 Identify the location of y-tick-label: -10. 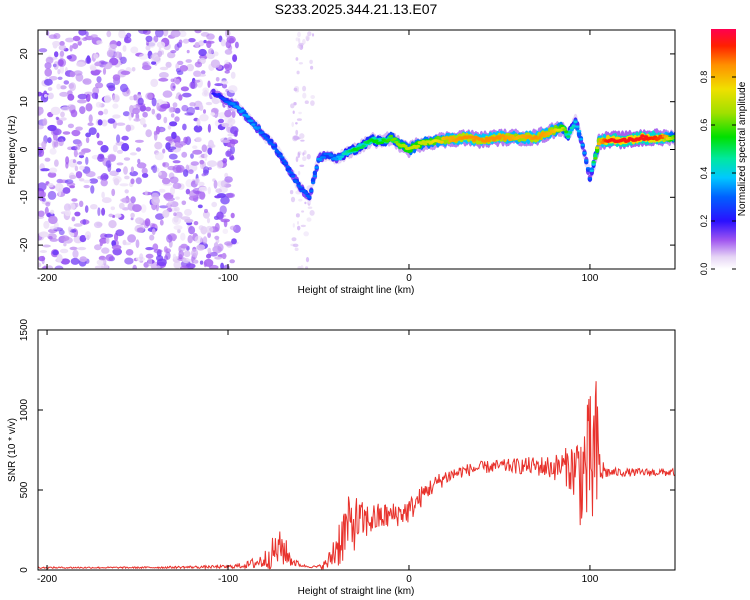
(24, 197).